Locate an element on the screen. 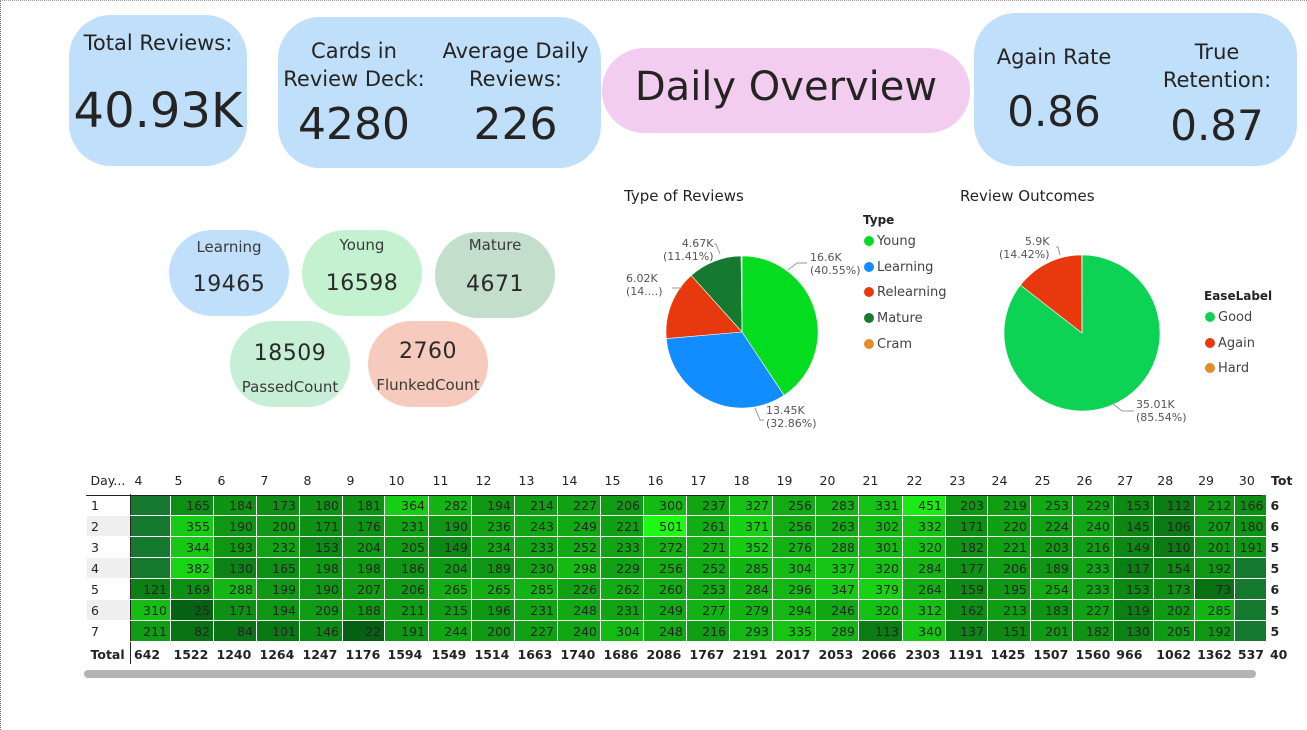 This screenshot has width=1307, height=730. matrix-cell: 196 is located at coordinates (493, 610).